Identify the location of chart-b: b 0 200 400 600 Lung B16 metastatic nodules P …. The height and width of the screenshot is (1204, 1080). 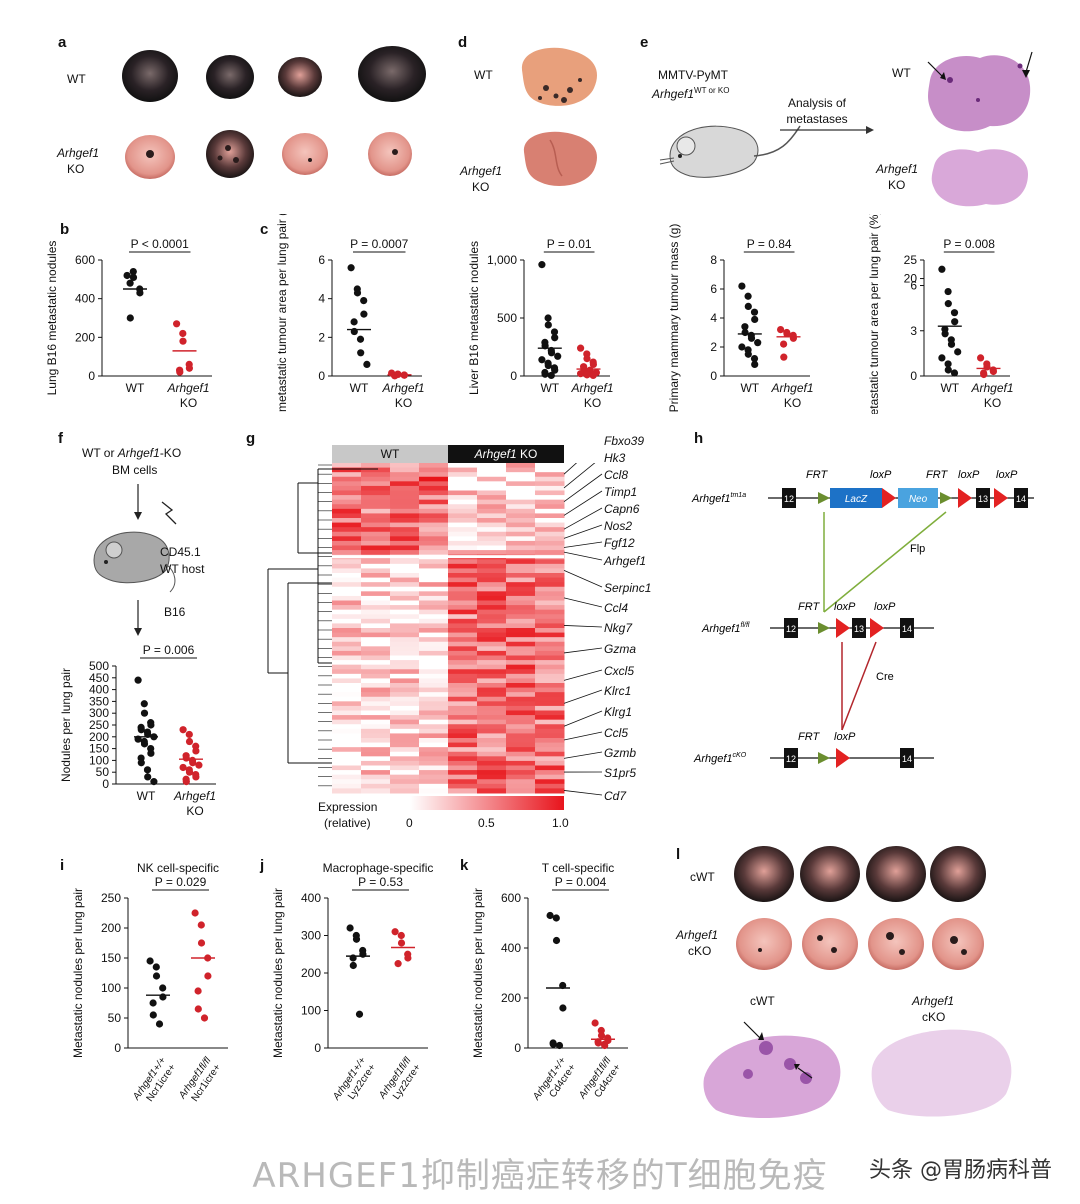
(128, 315).